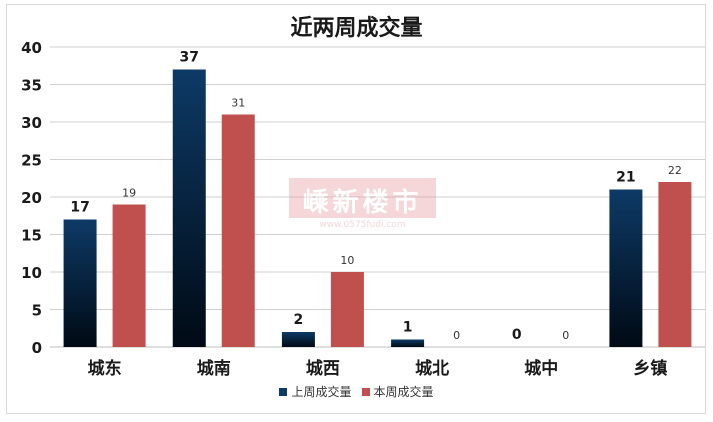 This screenshot has width=713, height=422. What do you see at coordinates (31, 198) in the screenshot?
I see `y-tick-label: 20` at bounding box center [31, 198].